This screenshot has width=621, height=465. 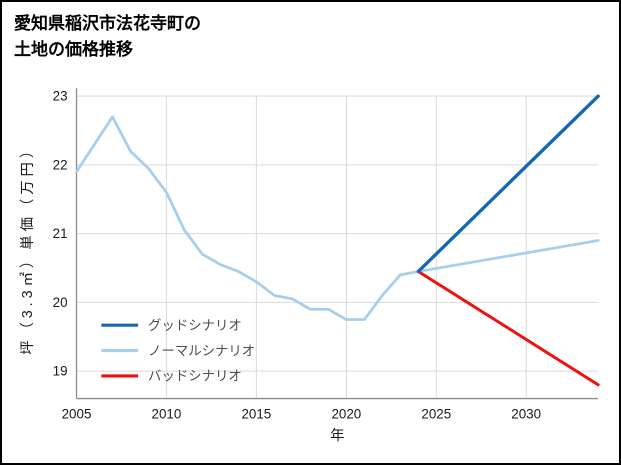 I want to click on y-tick-label: 22, so click(x=60, y=164).